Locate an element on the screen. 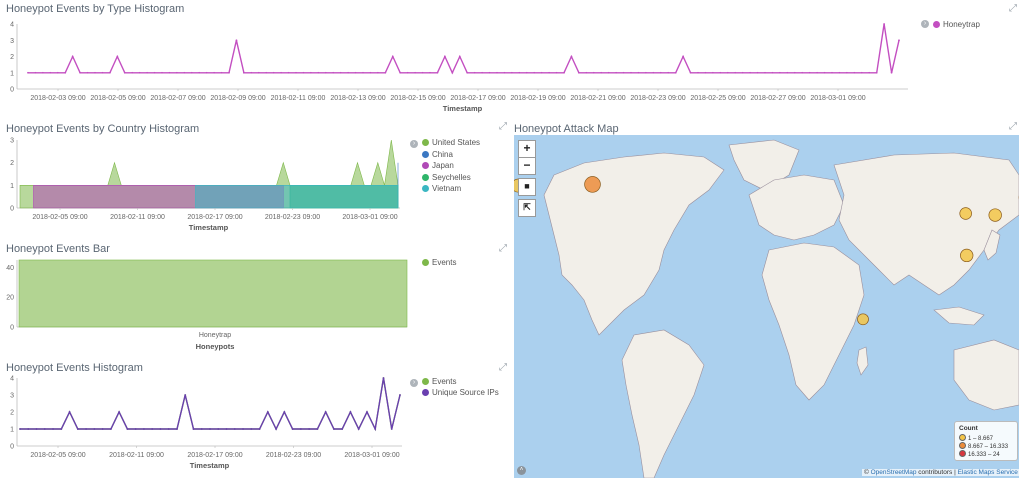 The width and height of the screenshot is (1024, 481). map-legend-label: 16.333 – 24 is located at coordinates (984, 455).